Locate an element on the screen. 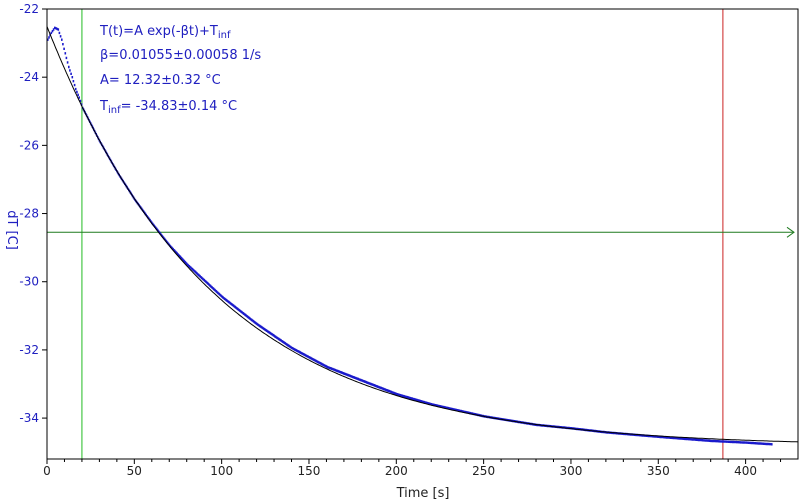 This screenshot has height=504, width=800. annotation-beta: β=0.01055±0.00058 1/s is located at coordinates (180, 55).